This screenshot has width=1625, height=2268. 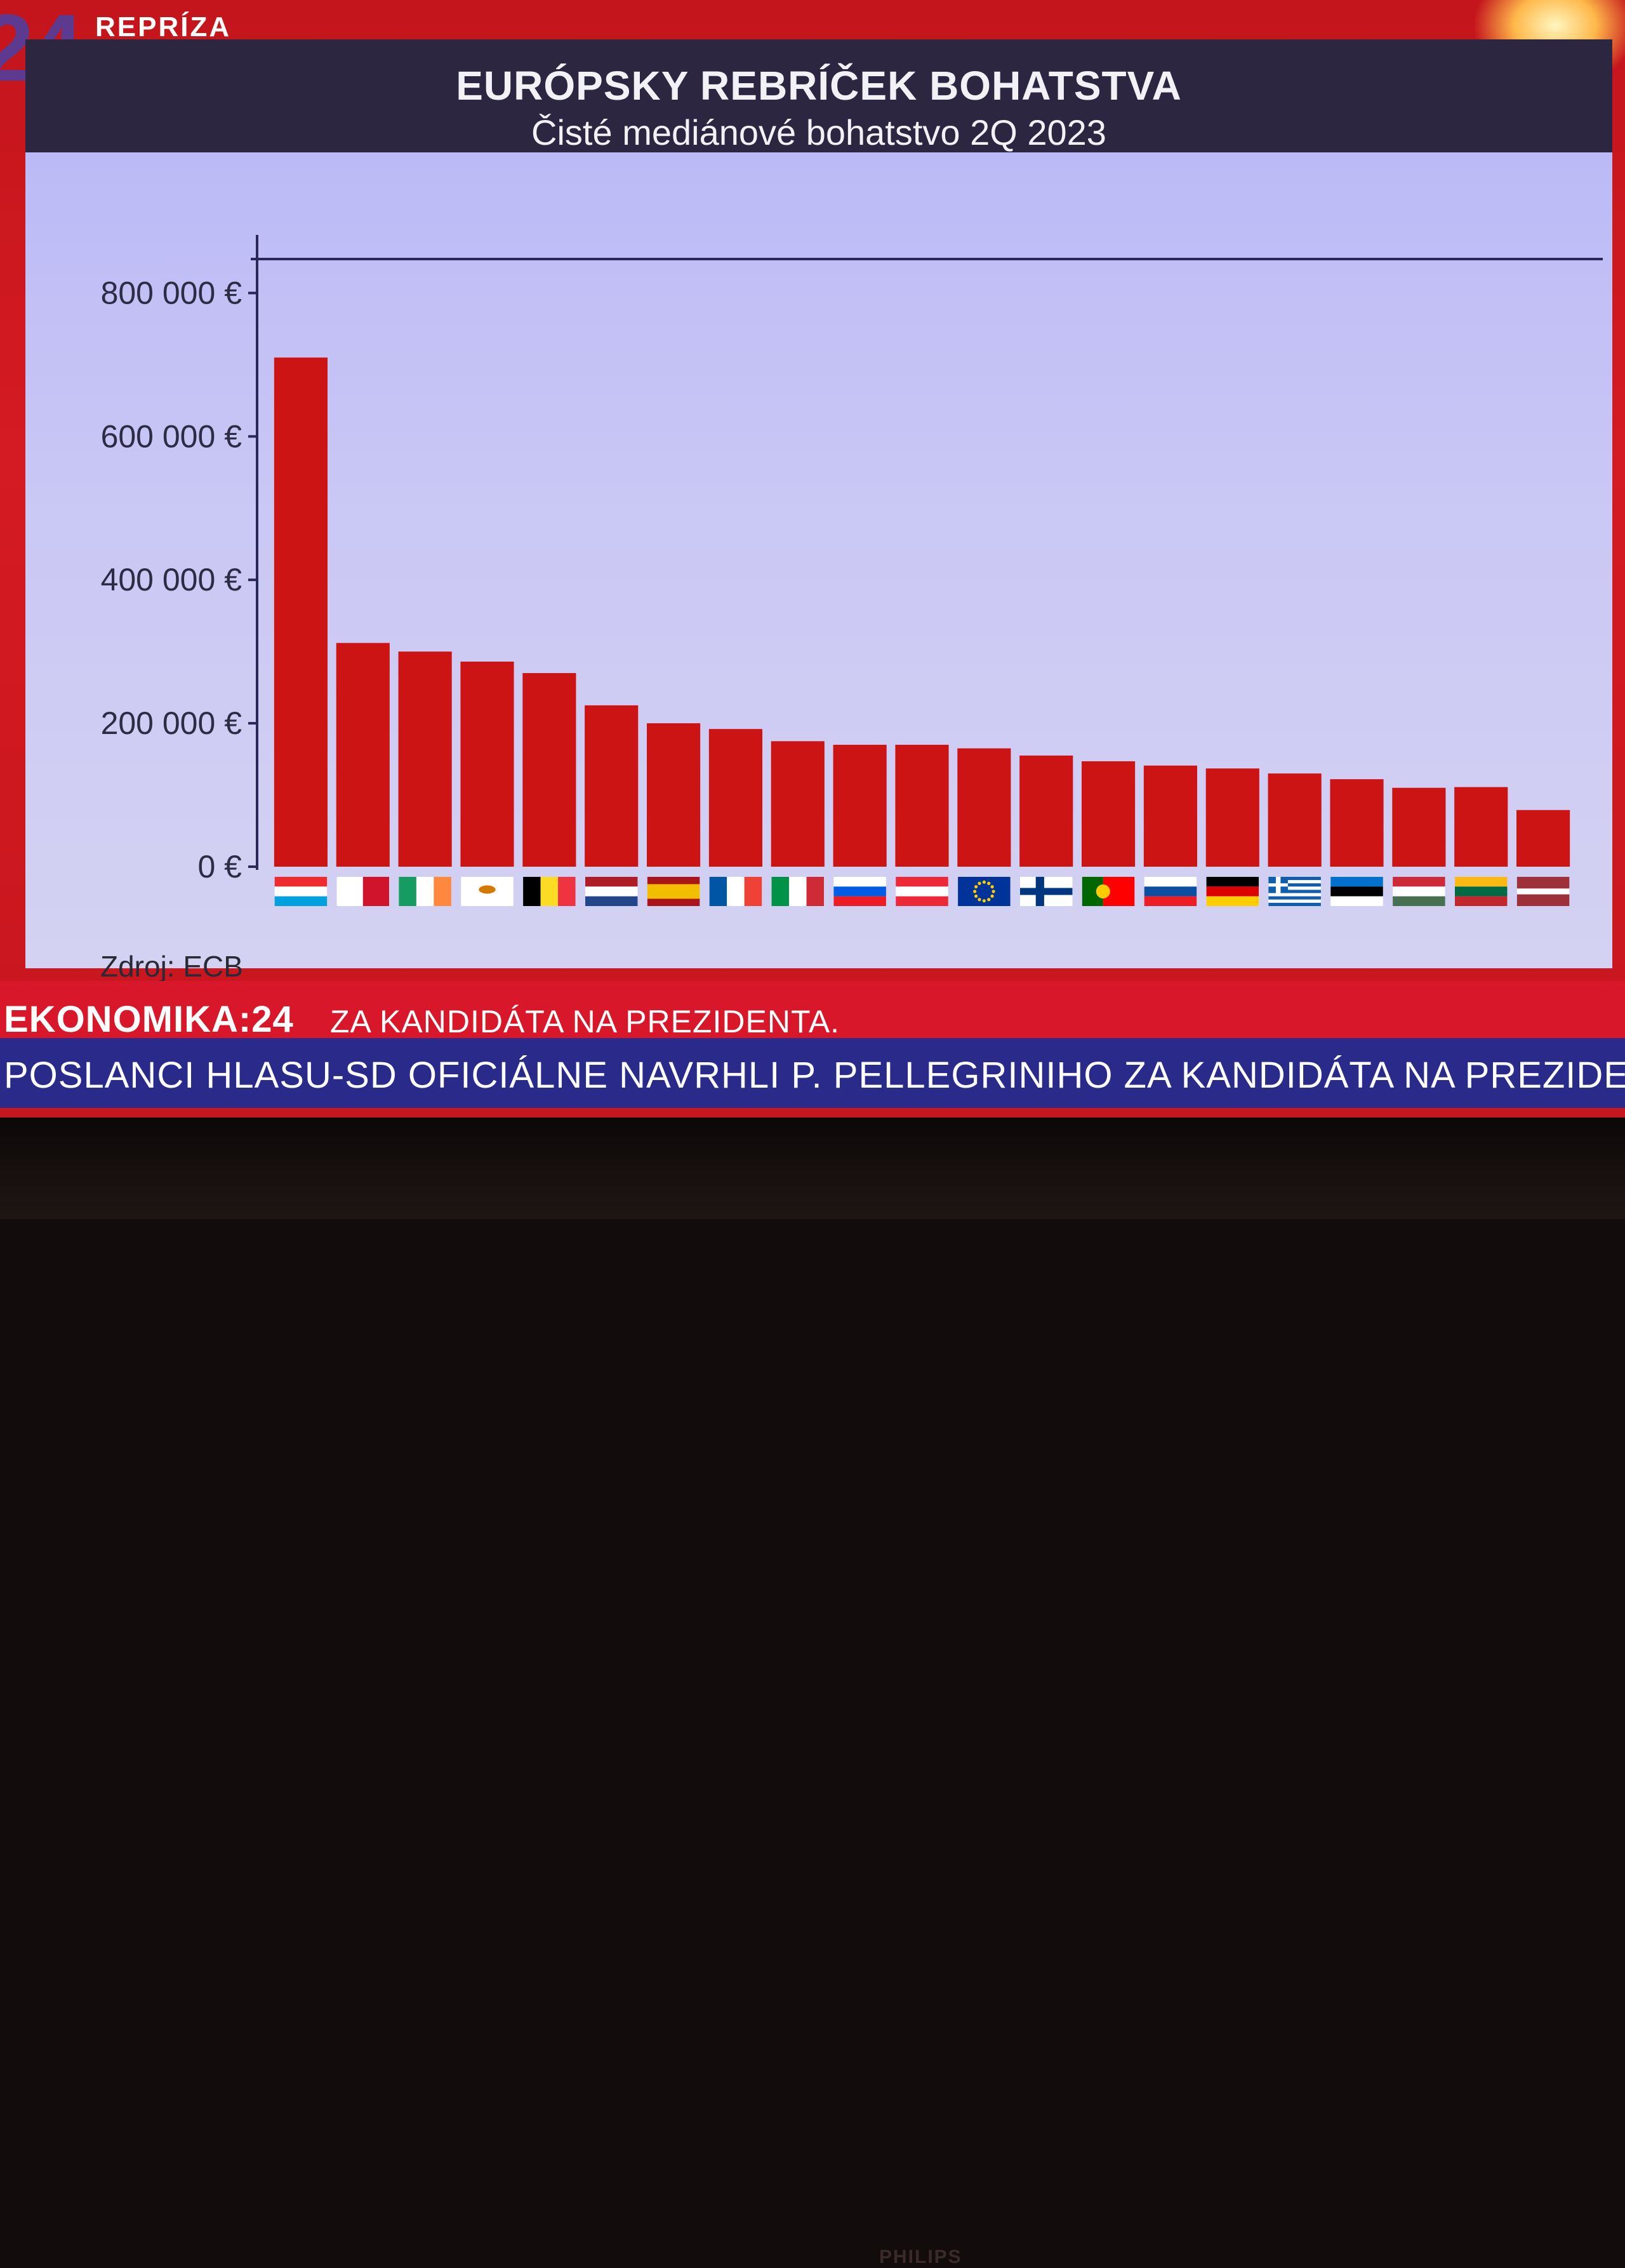 I want to click on source-note: Zdroj: ECB, so click(x=171, y=966).